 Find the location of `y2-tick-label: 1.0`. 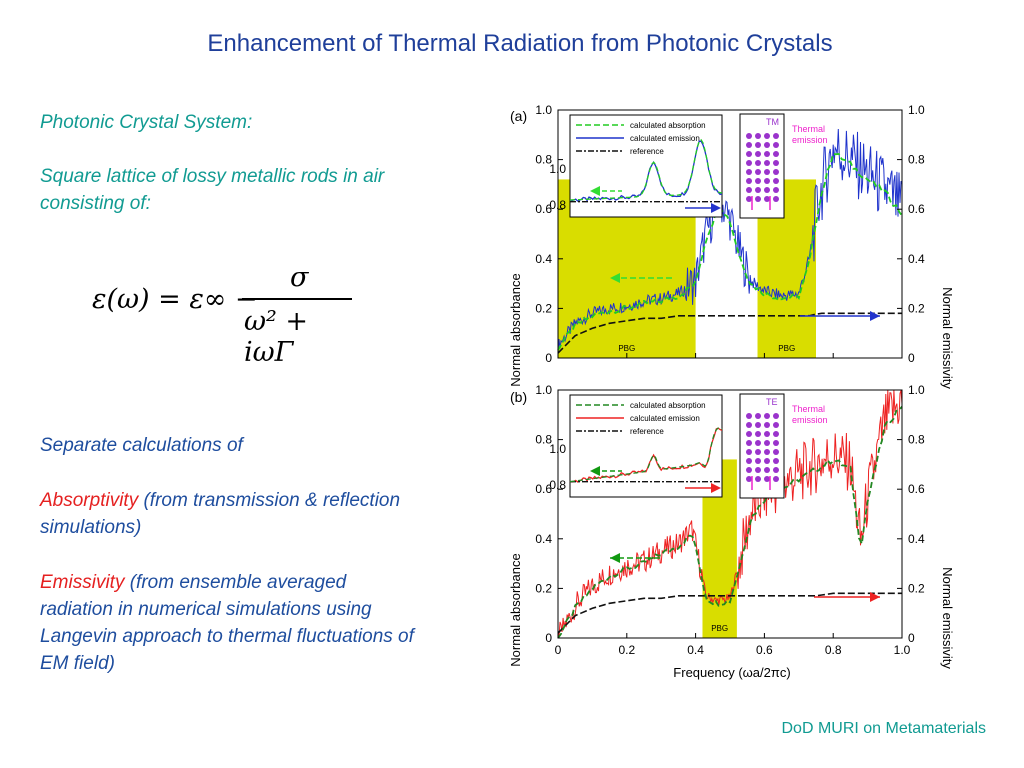

y2-tick-label: 1.0 is located at coordinates (916, 110).